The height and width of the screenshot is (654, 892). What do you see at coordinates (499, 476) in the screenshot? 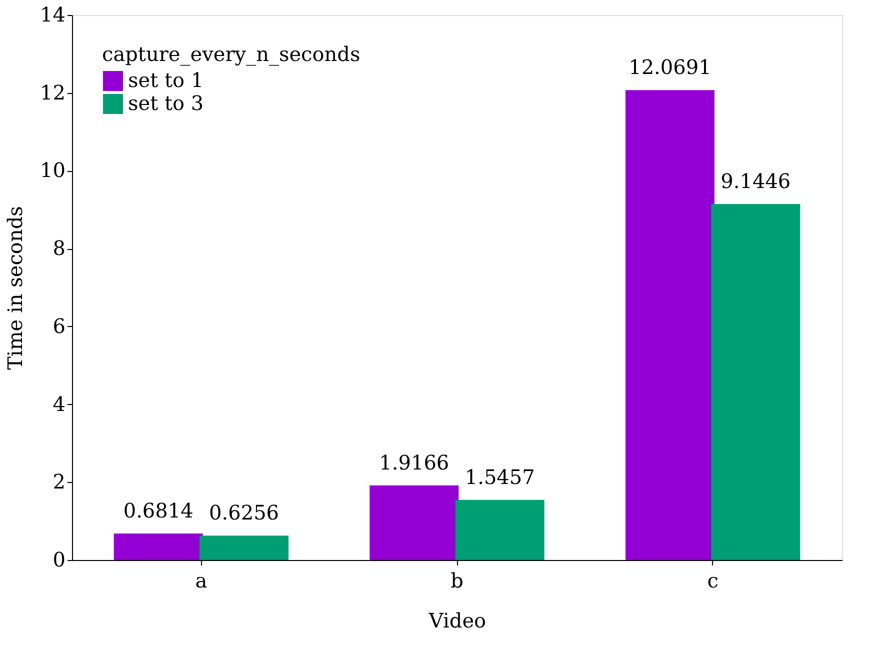
I see `data-label: 1.5457` at bounding box center [499, 476].